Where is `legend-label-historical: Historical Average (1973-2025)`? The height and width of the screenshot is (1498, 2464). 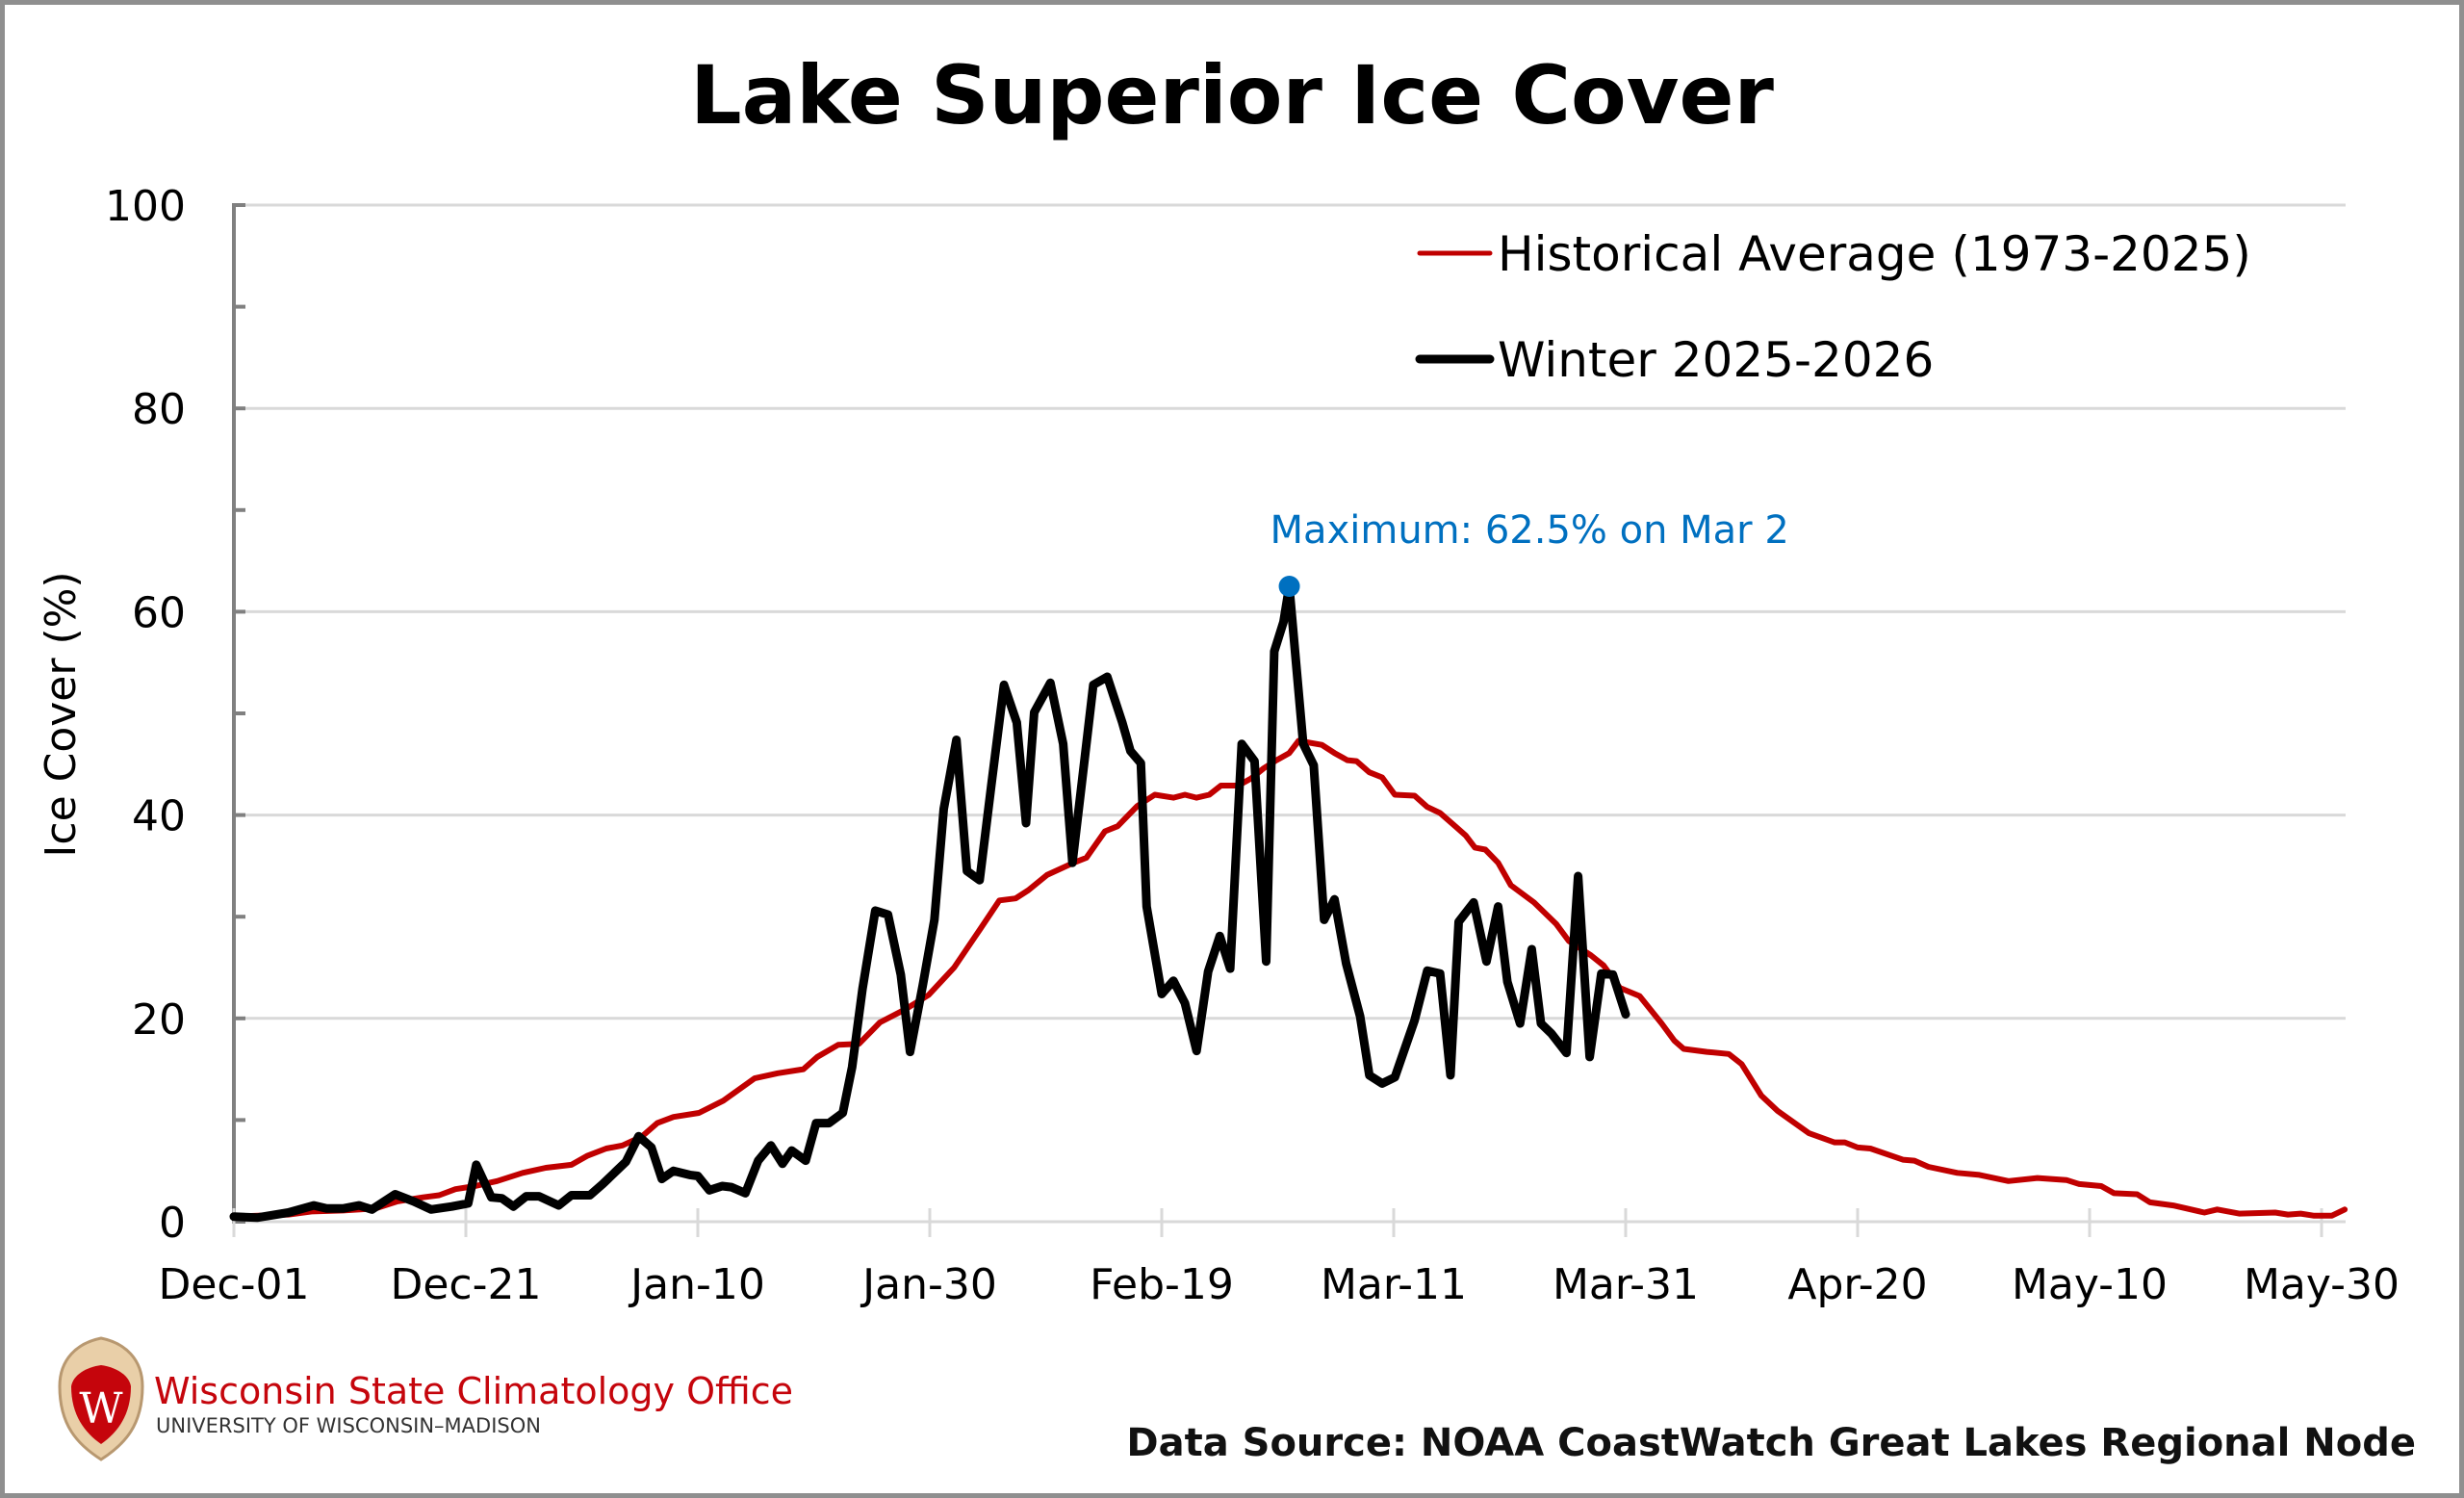 legend-label-historical: Historical Average (1973-2025) is located at coordinates (1874, 254).